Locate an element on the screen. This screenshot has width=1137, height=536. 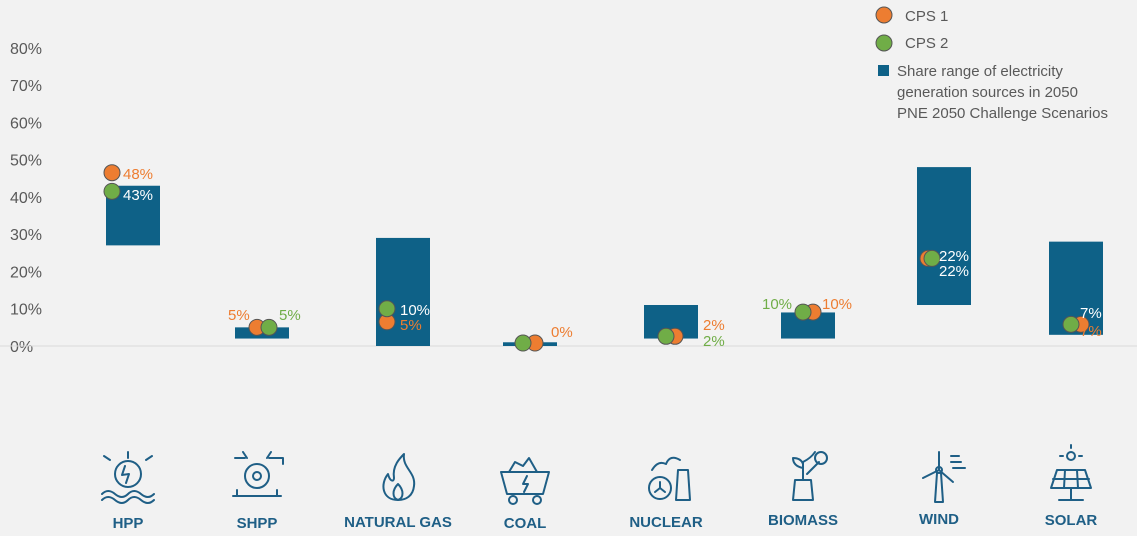
legend-range-label: generation sources in 2050 is located at coordinates (987, 92).